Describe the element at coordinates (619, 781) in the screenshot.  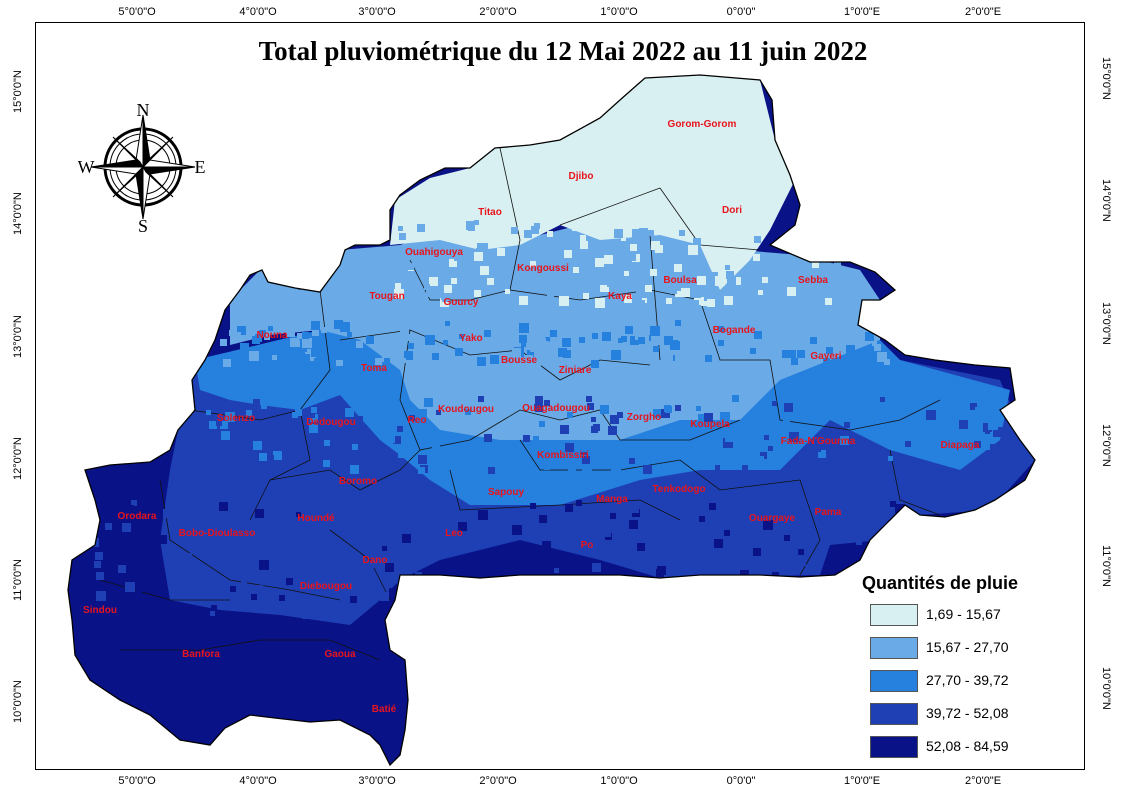
I see `longitude-label: 1°0'0"O` at that location.